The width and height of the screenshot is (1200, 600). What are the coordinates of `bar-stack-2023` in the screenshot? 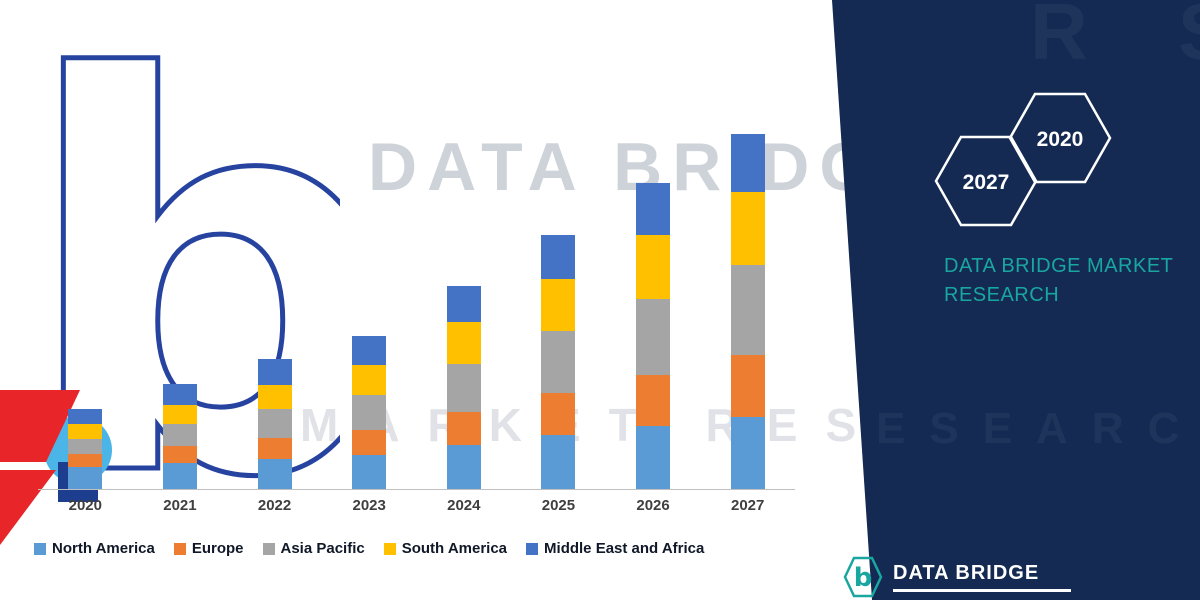 It's located at (369, 412).